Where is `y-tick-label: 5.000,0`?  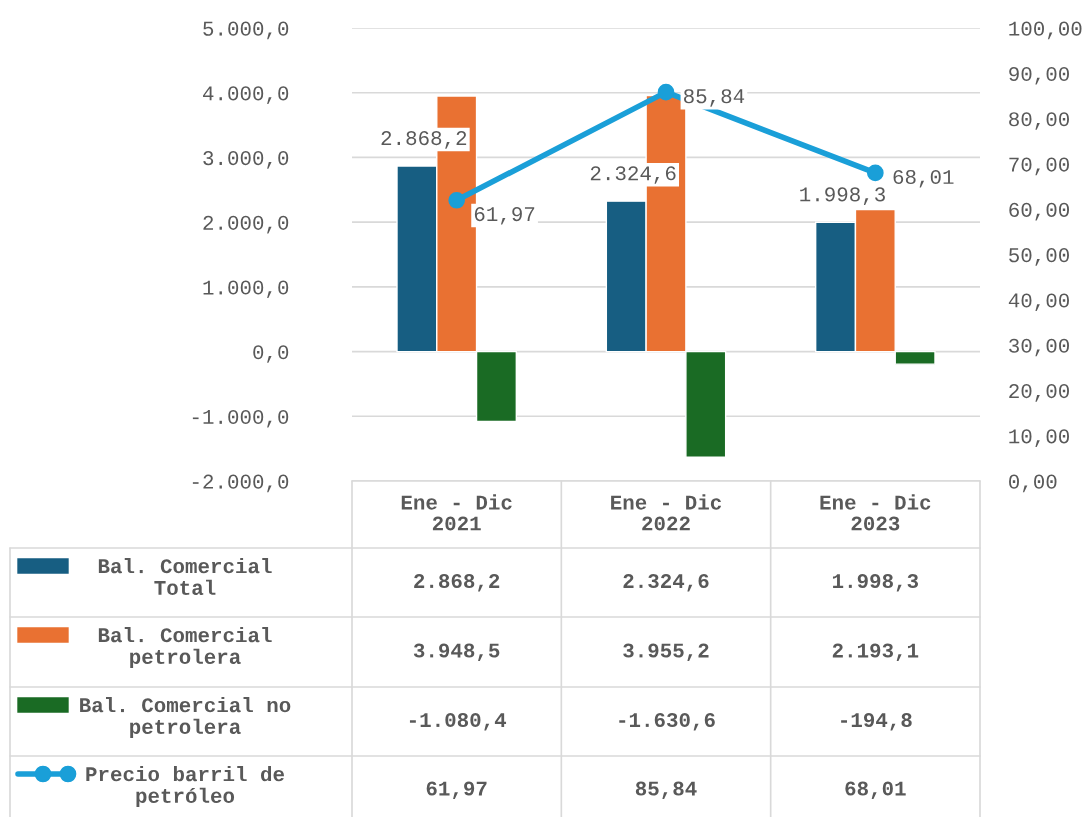
y-tick-label: 5.000,0 is located at coordinates (246, 30).